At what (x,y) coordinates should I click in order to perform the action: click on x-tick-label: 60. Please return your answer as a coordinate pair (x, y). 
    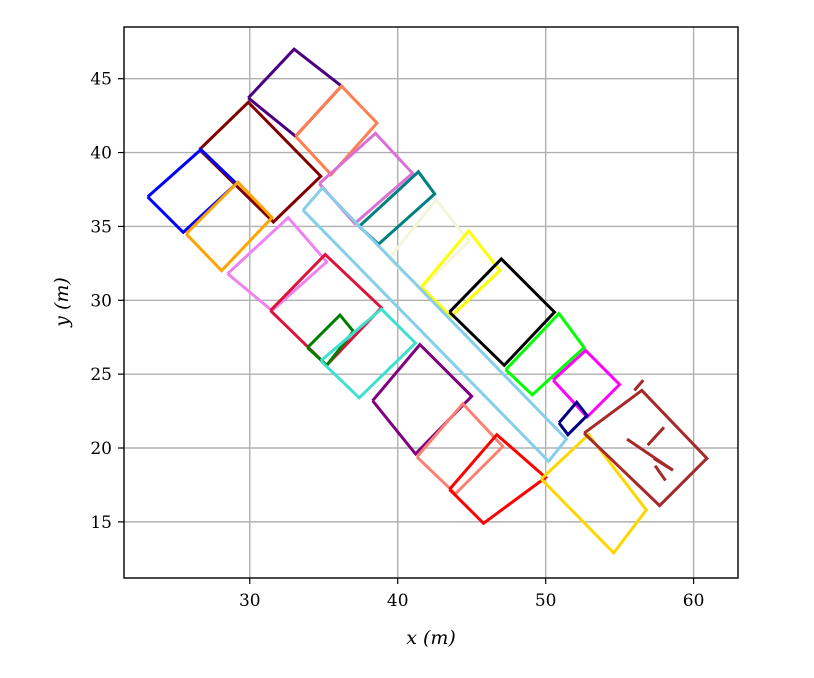
    Looking at the image, I should click on (694, 601).